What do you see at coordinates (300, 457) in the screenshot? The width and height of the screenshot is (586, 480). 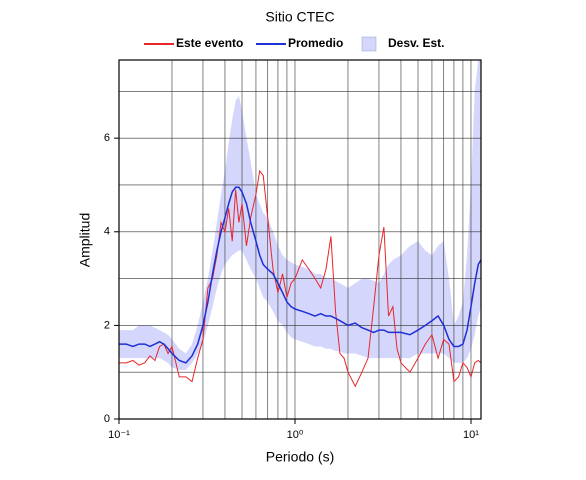 I see `x-axis-label: Periodo (s)` at bounding box center [300, 457].